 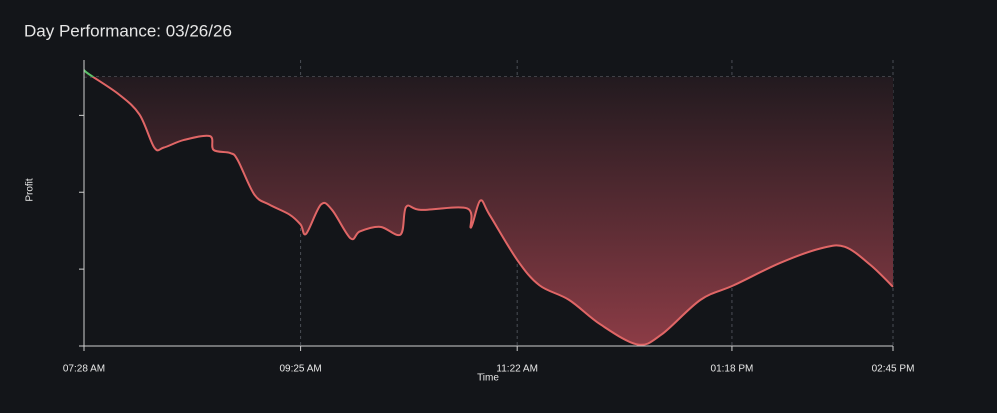 I want to click on chart-title: Day Performance: 03/26/26, so click(x=128, y=30).